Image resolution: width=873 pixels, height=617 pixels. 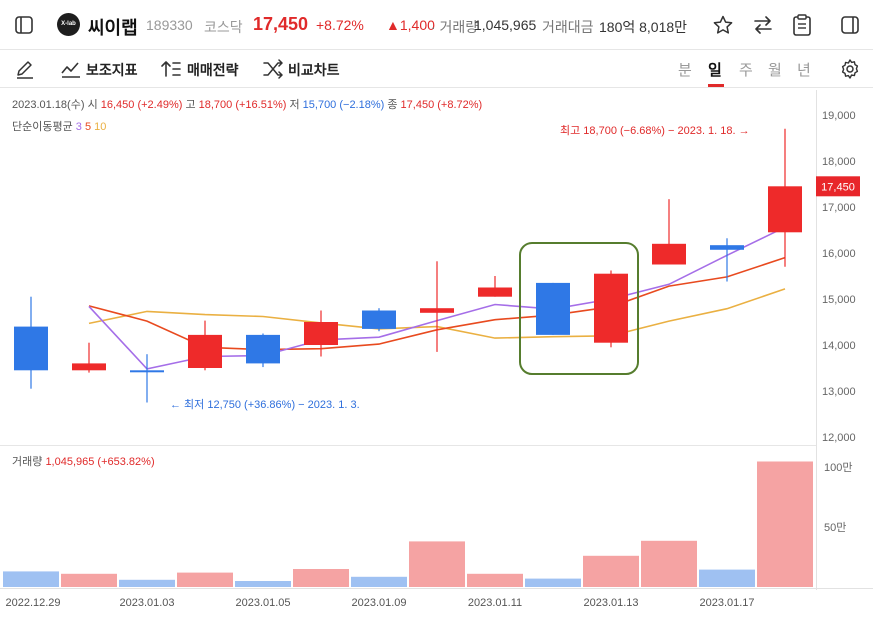 I want to click on ma-legend: 단순이동평균 3 5 10, so click(x=59, y=126).